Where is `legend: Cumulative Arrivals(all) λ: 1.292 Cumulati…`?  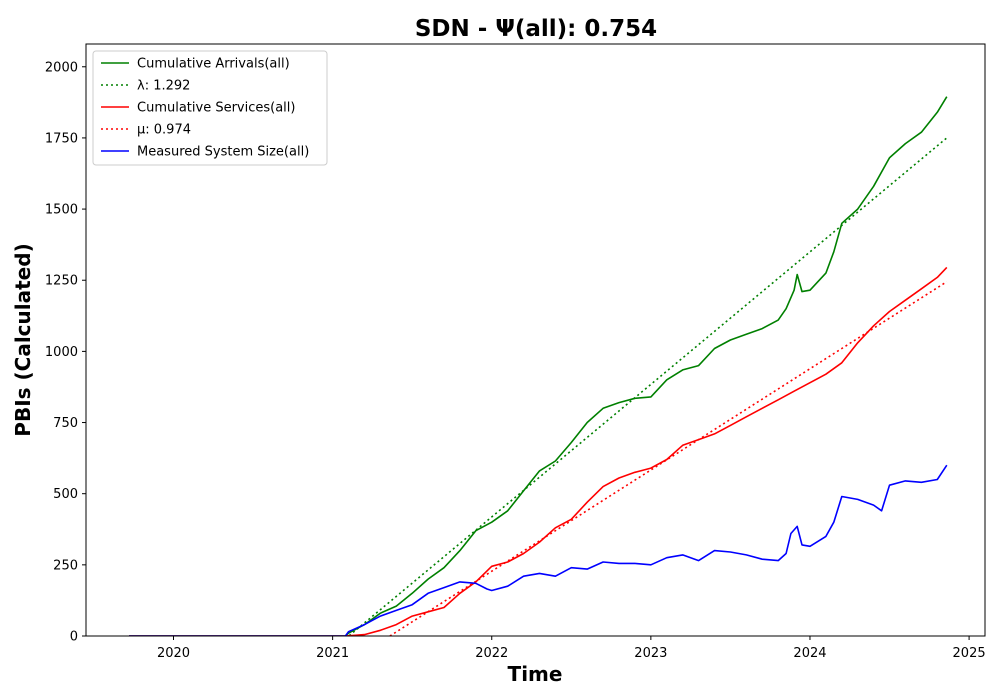 legend: Cumulative Arrivals(all) λ: 1.292 Cumulati… is located at coordinates (210, 108).